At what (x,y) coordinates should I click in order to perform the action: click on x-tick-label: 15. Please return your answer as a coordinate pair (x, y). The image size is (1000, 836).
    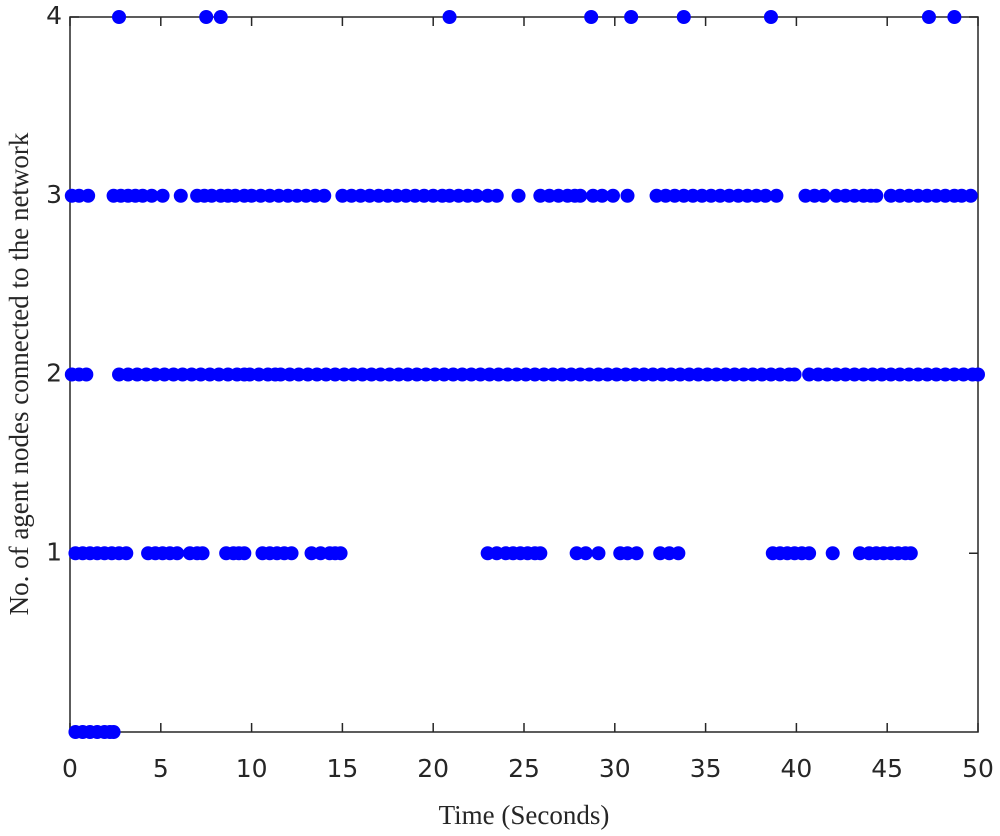
    Looking at the image, I should click on (342, 768).